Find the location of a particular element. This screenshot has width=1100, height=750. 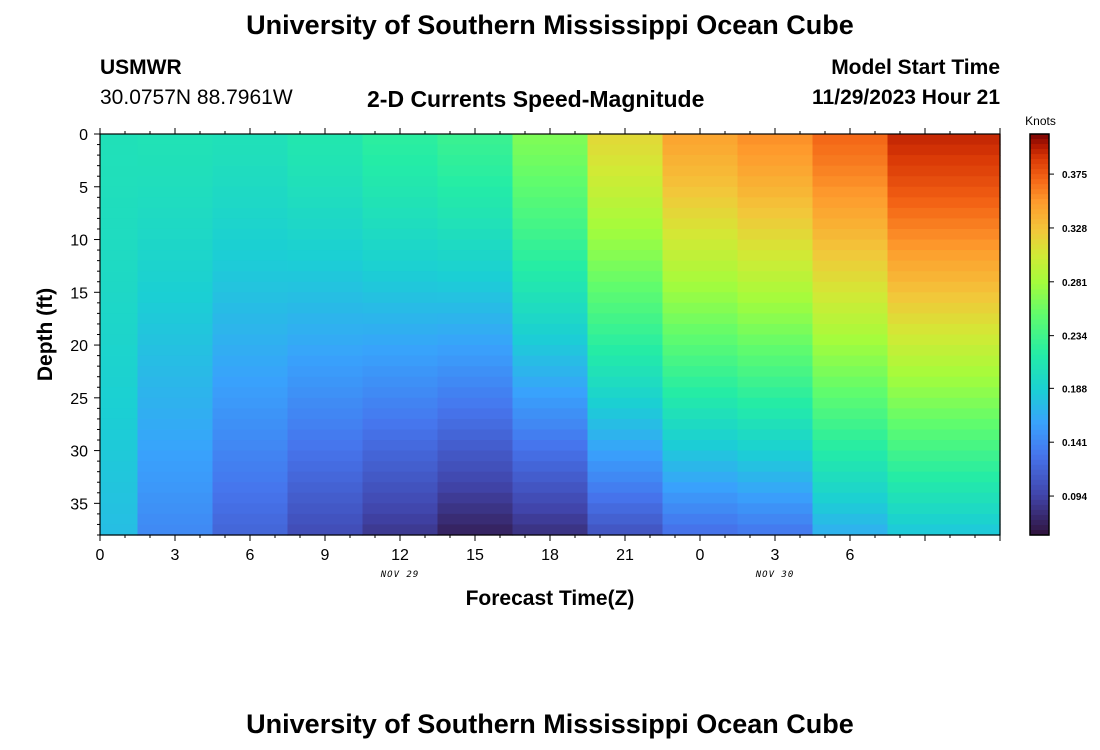

y-tick-label: 30 is located at coordinates (79, 452).